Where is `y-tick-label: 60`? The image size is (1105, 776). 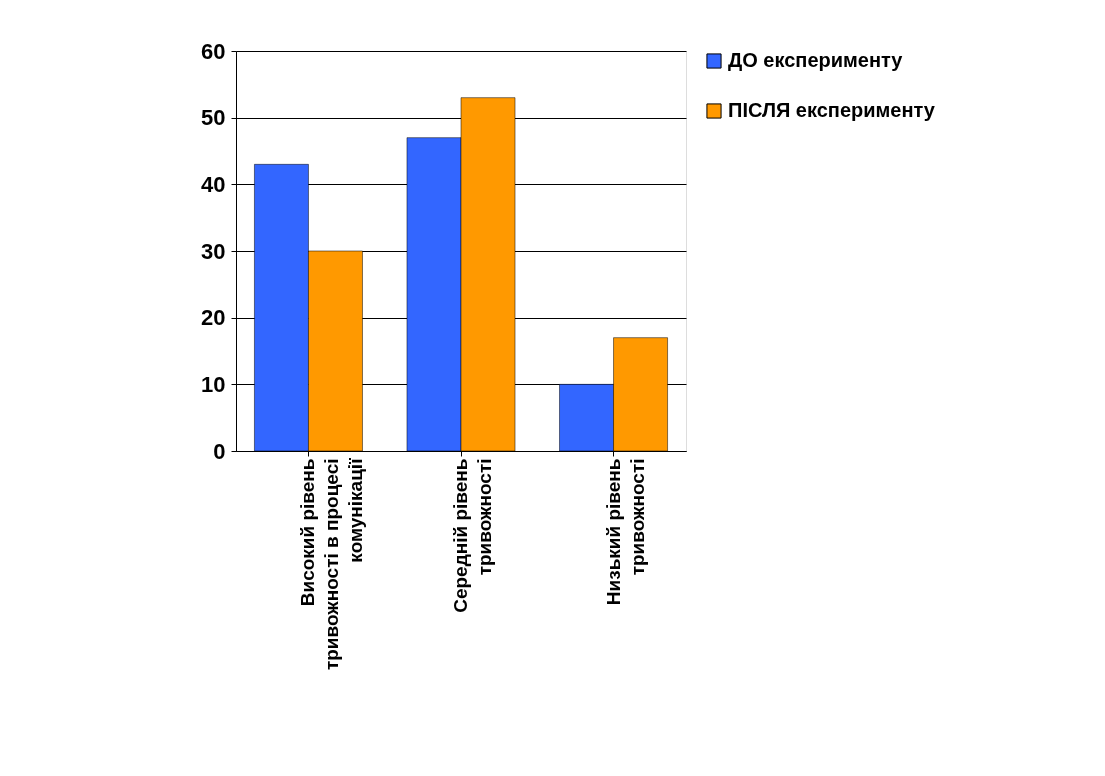 y-tick-label: 60 is located at coordinates (213, 51).